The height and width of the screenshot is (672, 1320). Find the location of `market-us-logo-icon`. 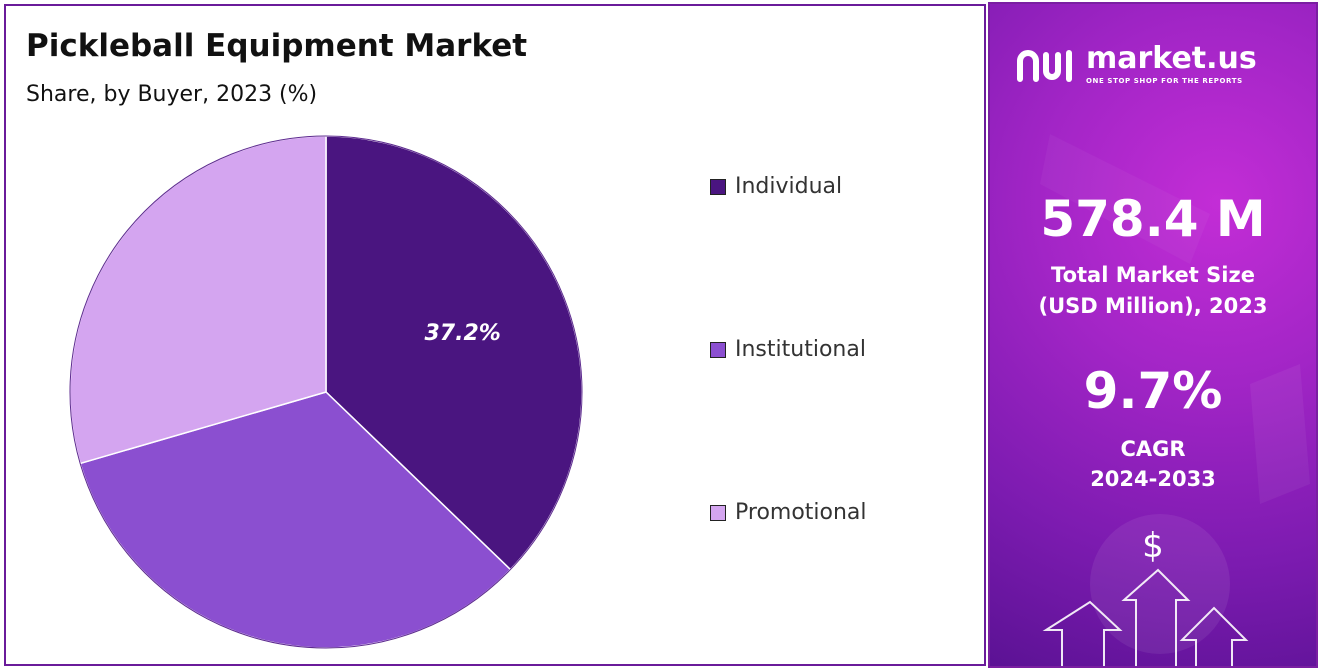

market-us-logo-icon is located at coordinates (1044, 65).